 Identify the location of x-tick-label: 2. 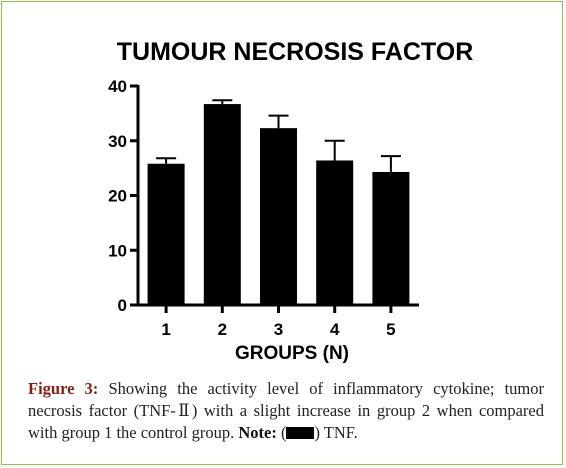
(222, 329).